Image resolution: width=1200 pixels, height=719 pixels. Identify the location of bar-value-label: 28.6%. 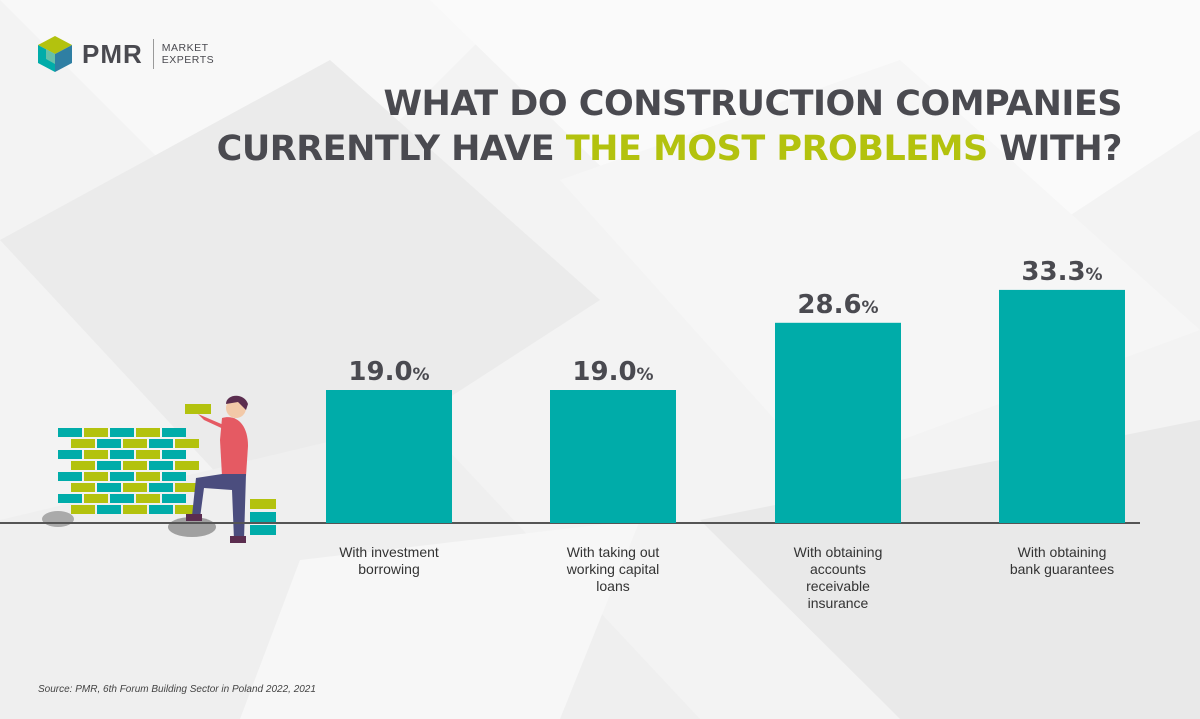
(837, 305).